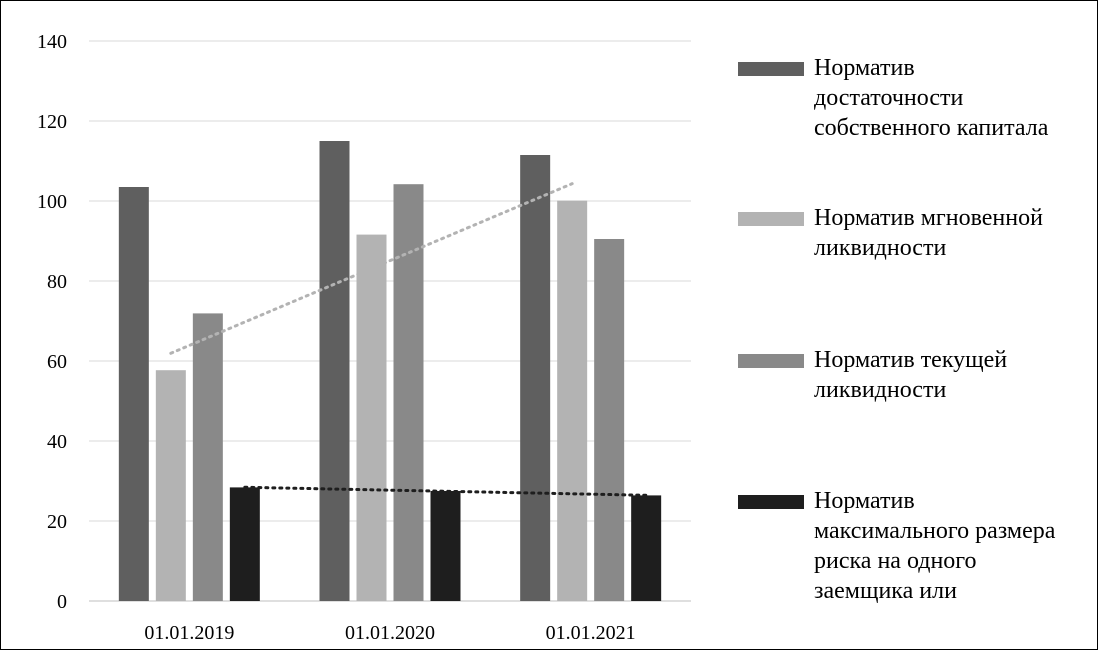  Describe the element at coordinates (591, 633) in the screenshot. I see `x-tick-label: 01.01.2021` at that location.